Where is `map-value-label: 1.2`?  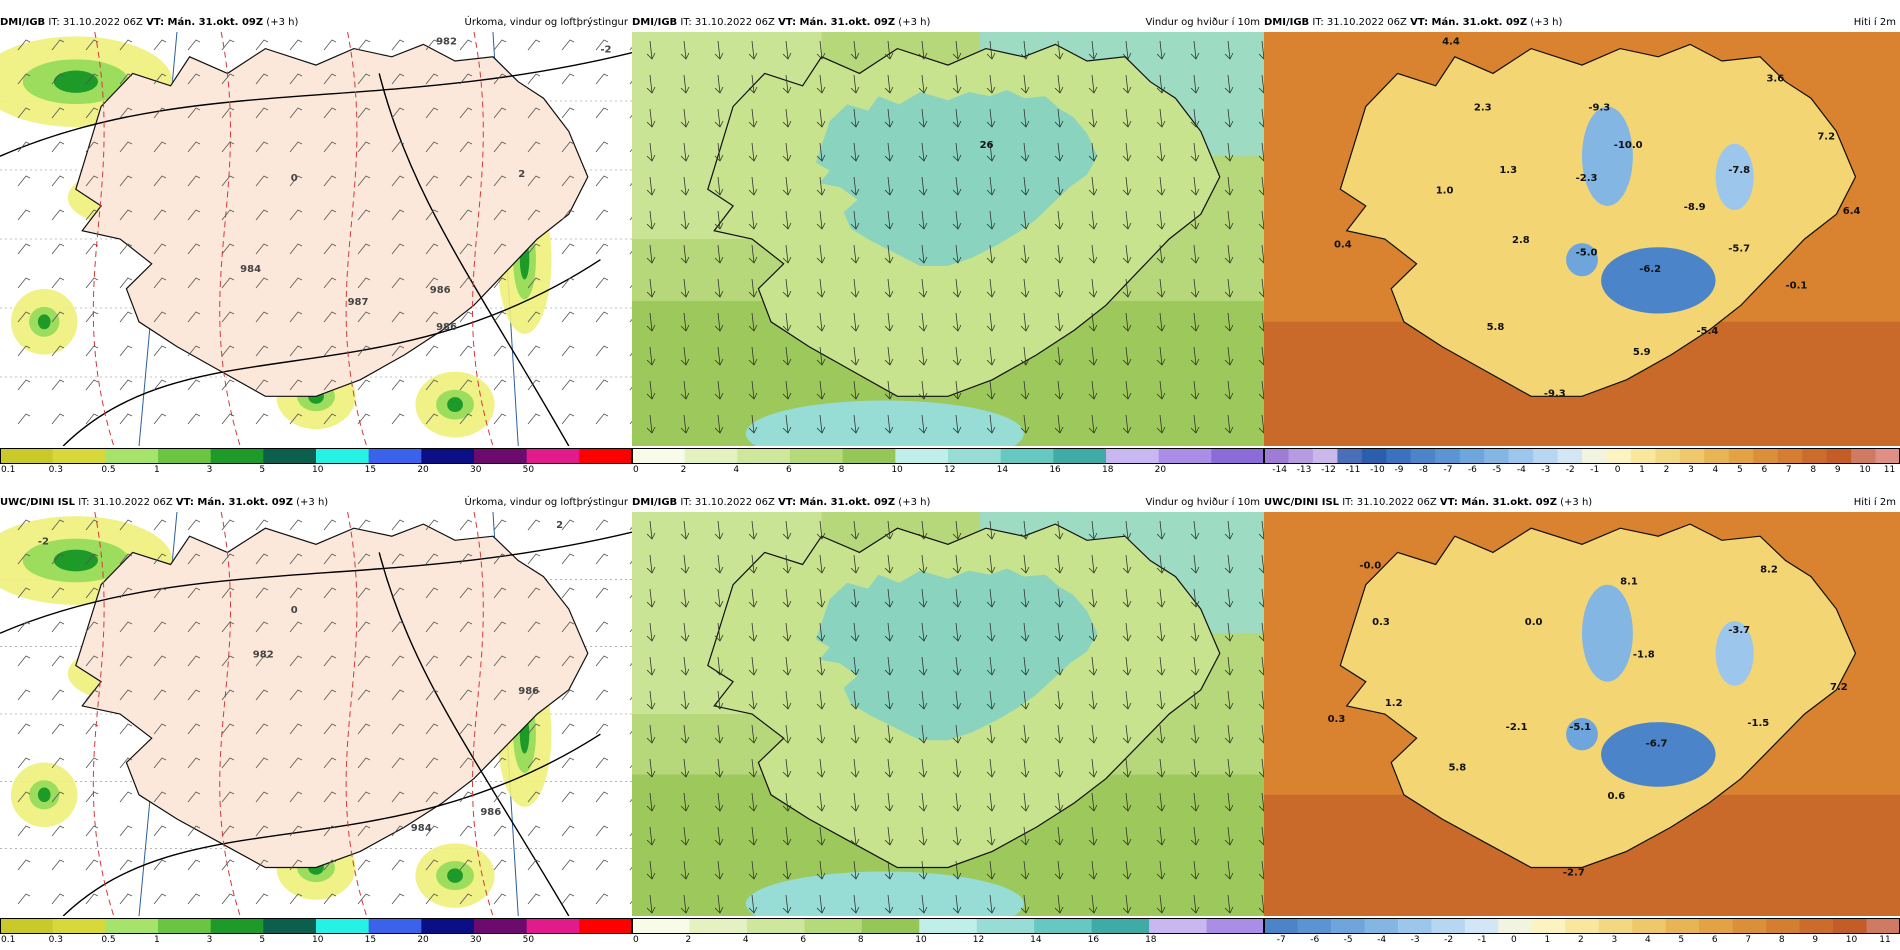 map-value-label: 1.2 is located at coordinates (1394, 703).